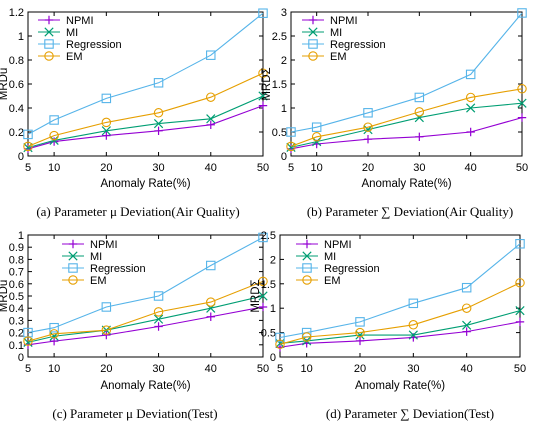 This screenshot has height=432, width=550. I want to click on legend-label-em: EM, so click(74, 57).